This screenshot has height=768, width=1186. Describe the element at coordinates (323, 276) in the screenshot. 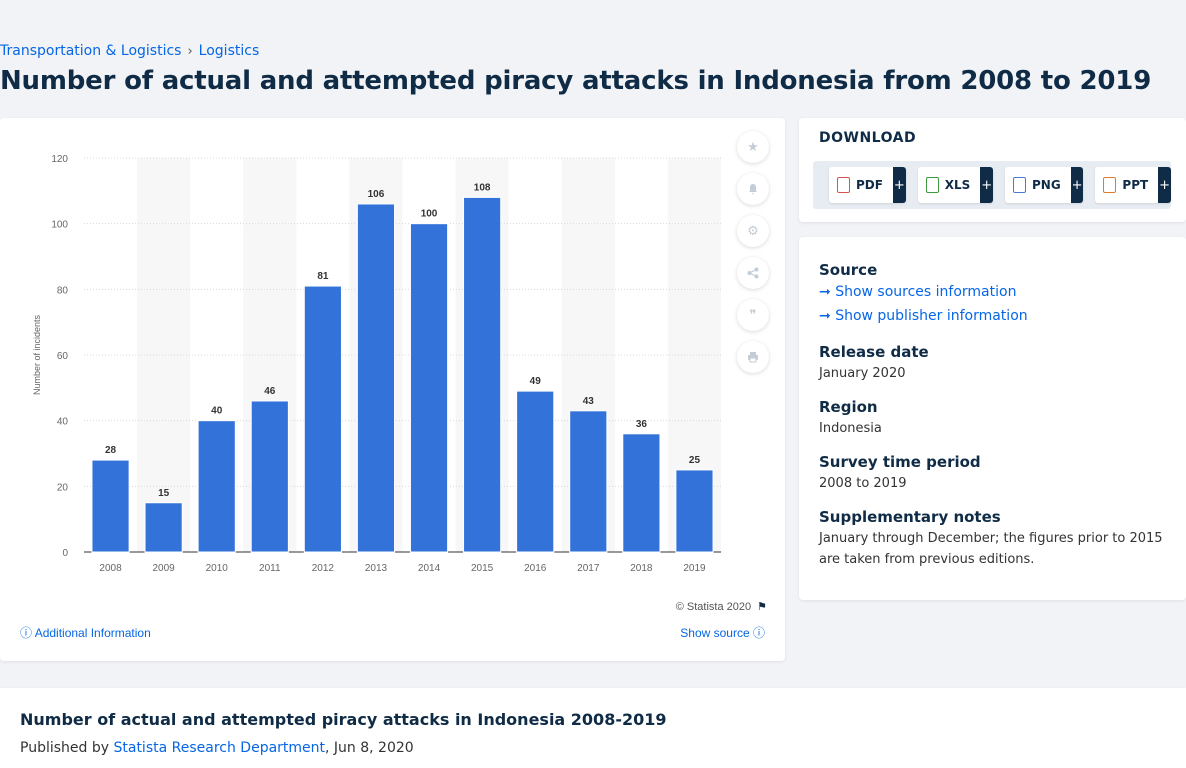

I see `bar-data-label: 81` at that location.